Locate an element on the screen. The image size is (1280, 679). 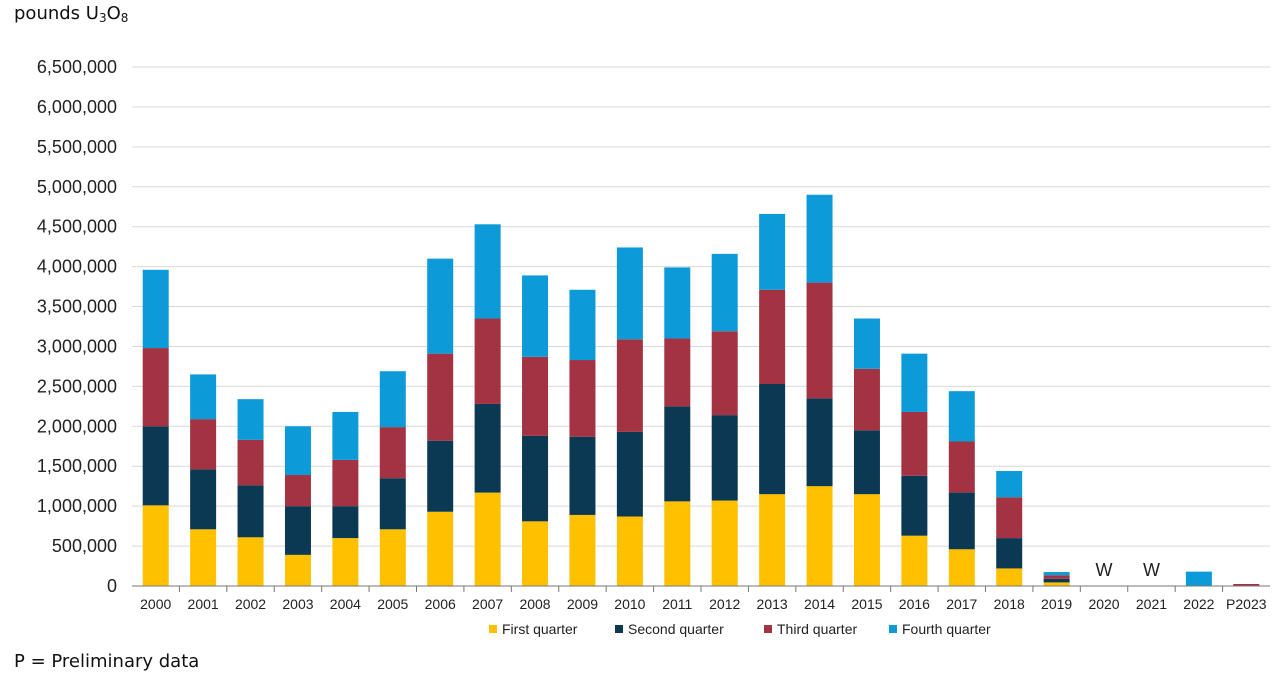
y-tick-label: 4,500,000 is located at coordinates (77, 227).